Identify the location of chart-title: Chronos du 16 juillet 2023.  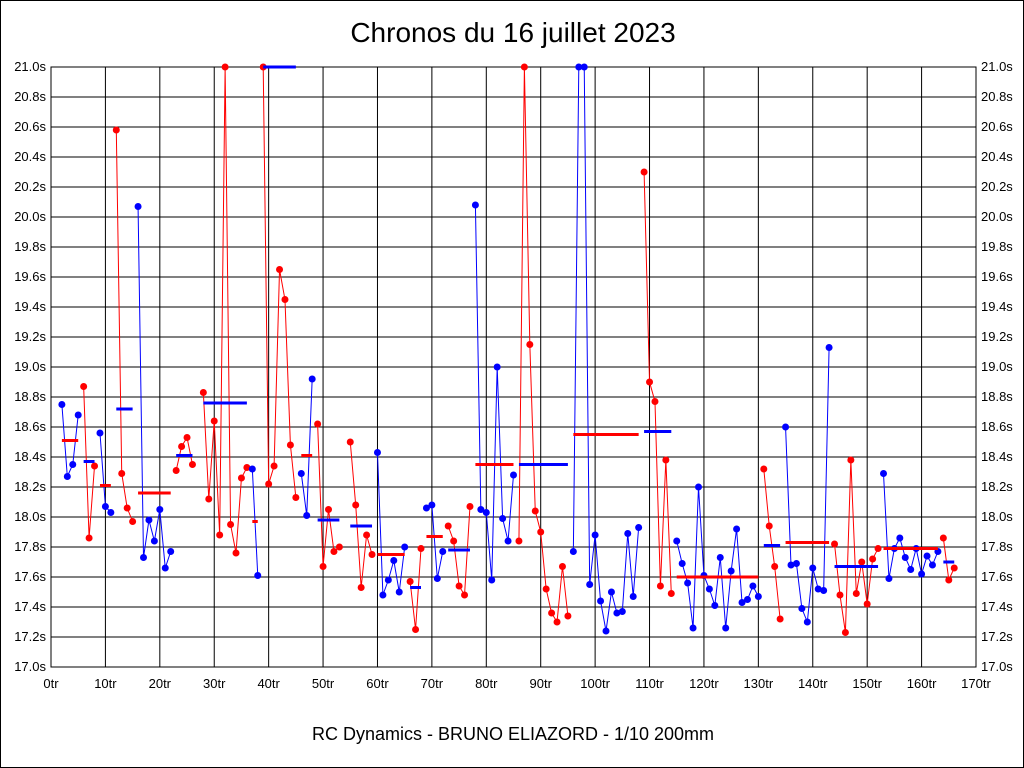
(513, 32).